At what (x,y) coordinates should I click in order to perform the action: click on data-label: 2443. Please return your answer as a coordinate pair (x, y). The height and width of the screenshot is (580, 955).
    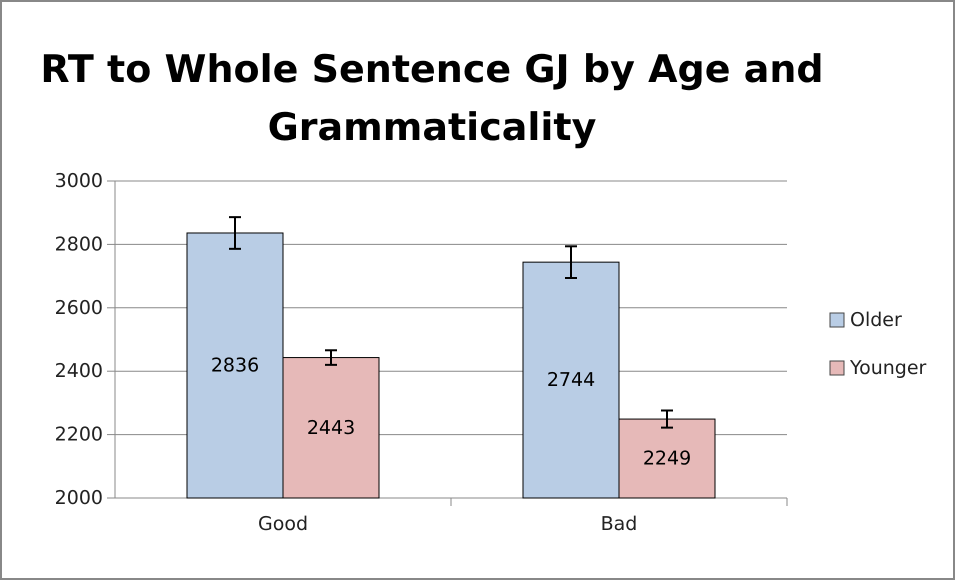
    Looking at the image, I should click on (331, 427).